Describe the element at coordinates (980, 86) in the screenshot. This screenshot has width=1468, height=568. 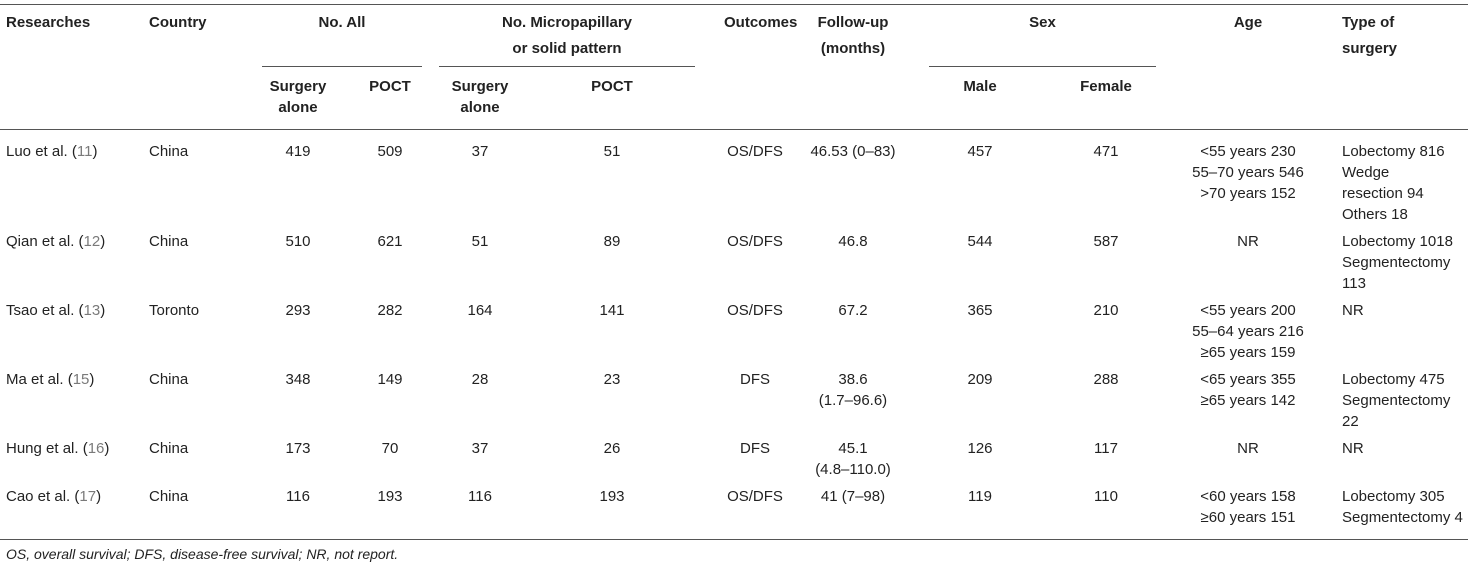
I see `header-male: Male` at that location.